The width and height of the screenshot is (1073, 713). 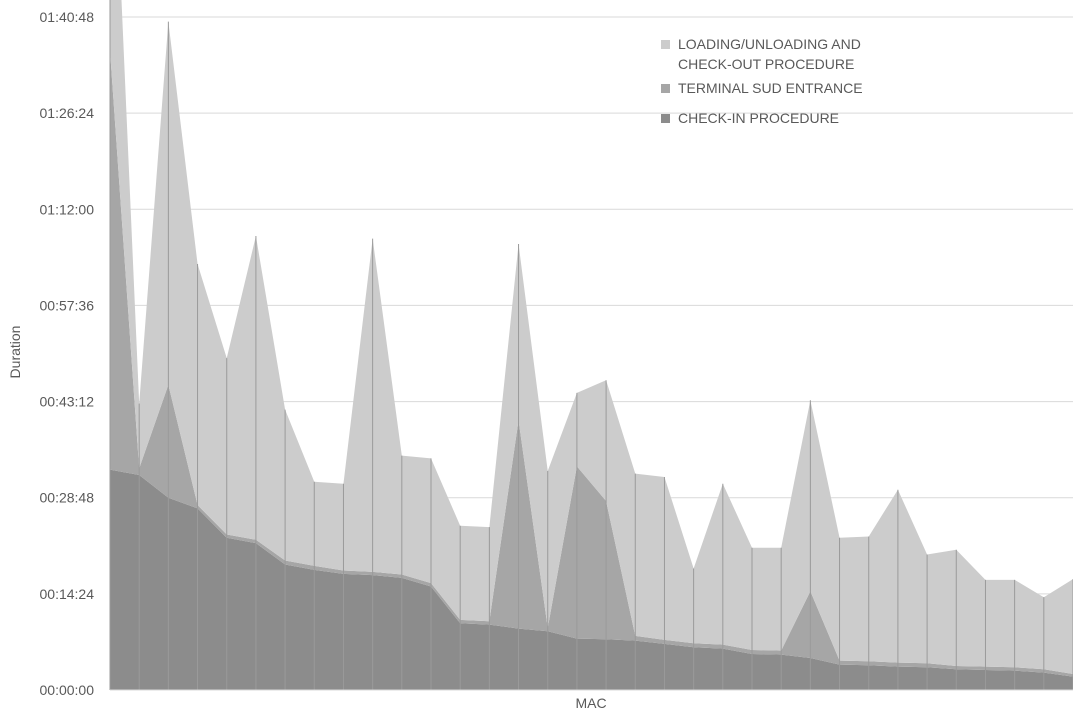 What do you see at coordinates (67, 594) in the screenshot?
I see `y-tick-label: 00:14:24` at bounding box center [67, 594].